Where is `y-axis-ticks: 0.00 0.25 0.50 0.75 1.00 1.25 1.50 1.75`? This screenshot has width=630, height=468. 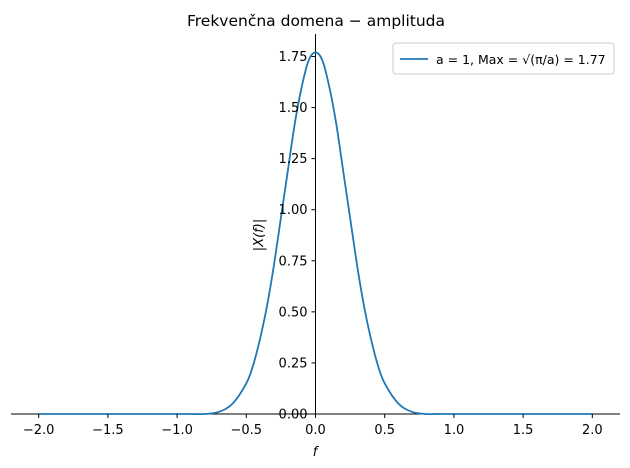 y-axis-ticks: 0.00 0.25 0.50 0.75 1.00 1.25 1.50 1.75 is located at coordinates (297, 236).